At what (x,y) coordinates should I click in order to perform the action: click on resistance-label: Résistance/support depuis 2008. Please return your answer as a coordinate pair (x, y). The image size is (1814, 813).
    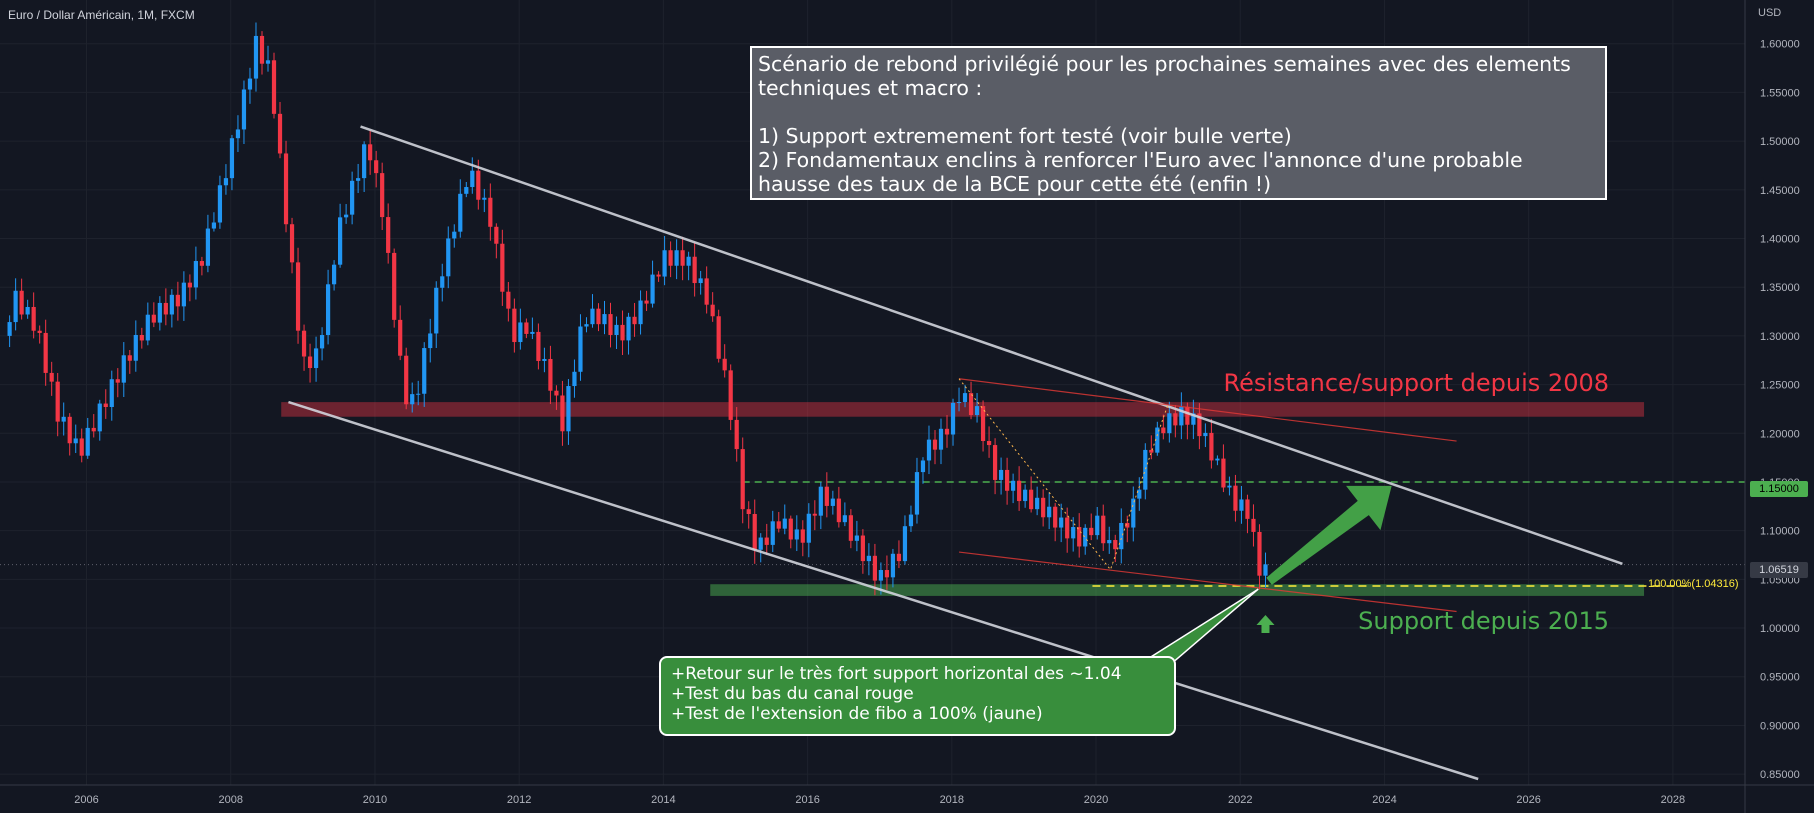
    Looking at the image, I should click on (1416, 383).